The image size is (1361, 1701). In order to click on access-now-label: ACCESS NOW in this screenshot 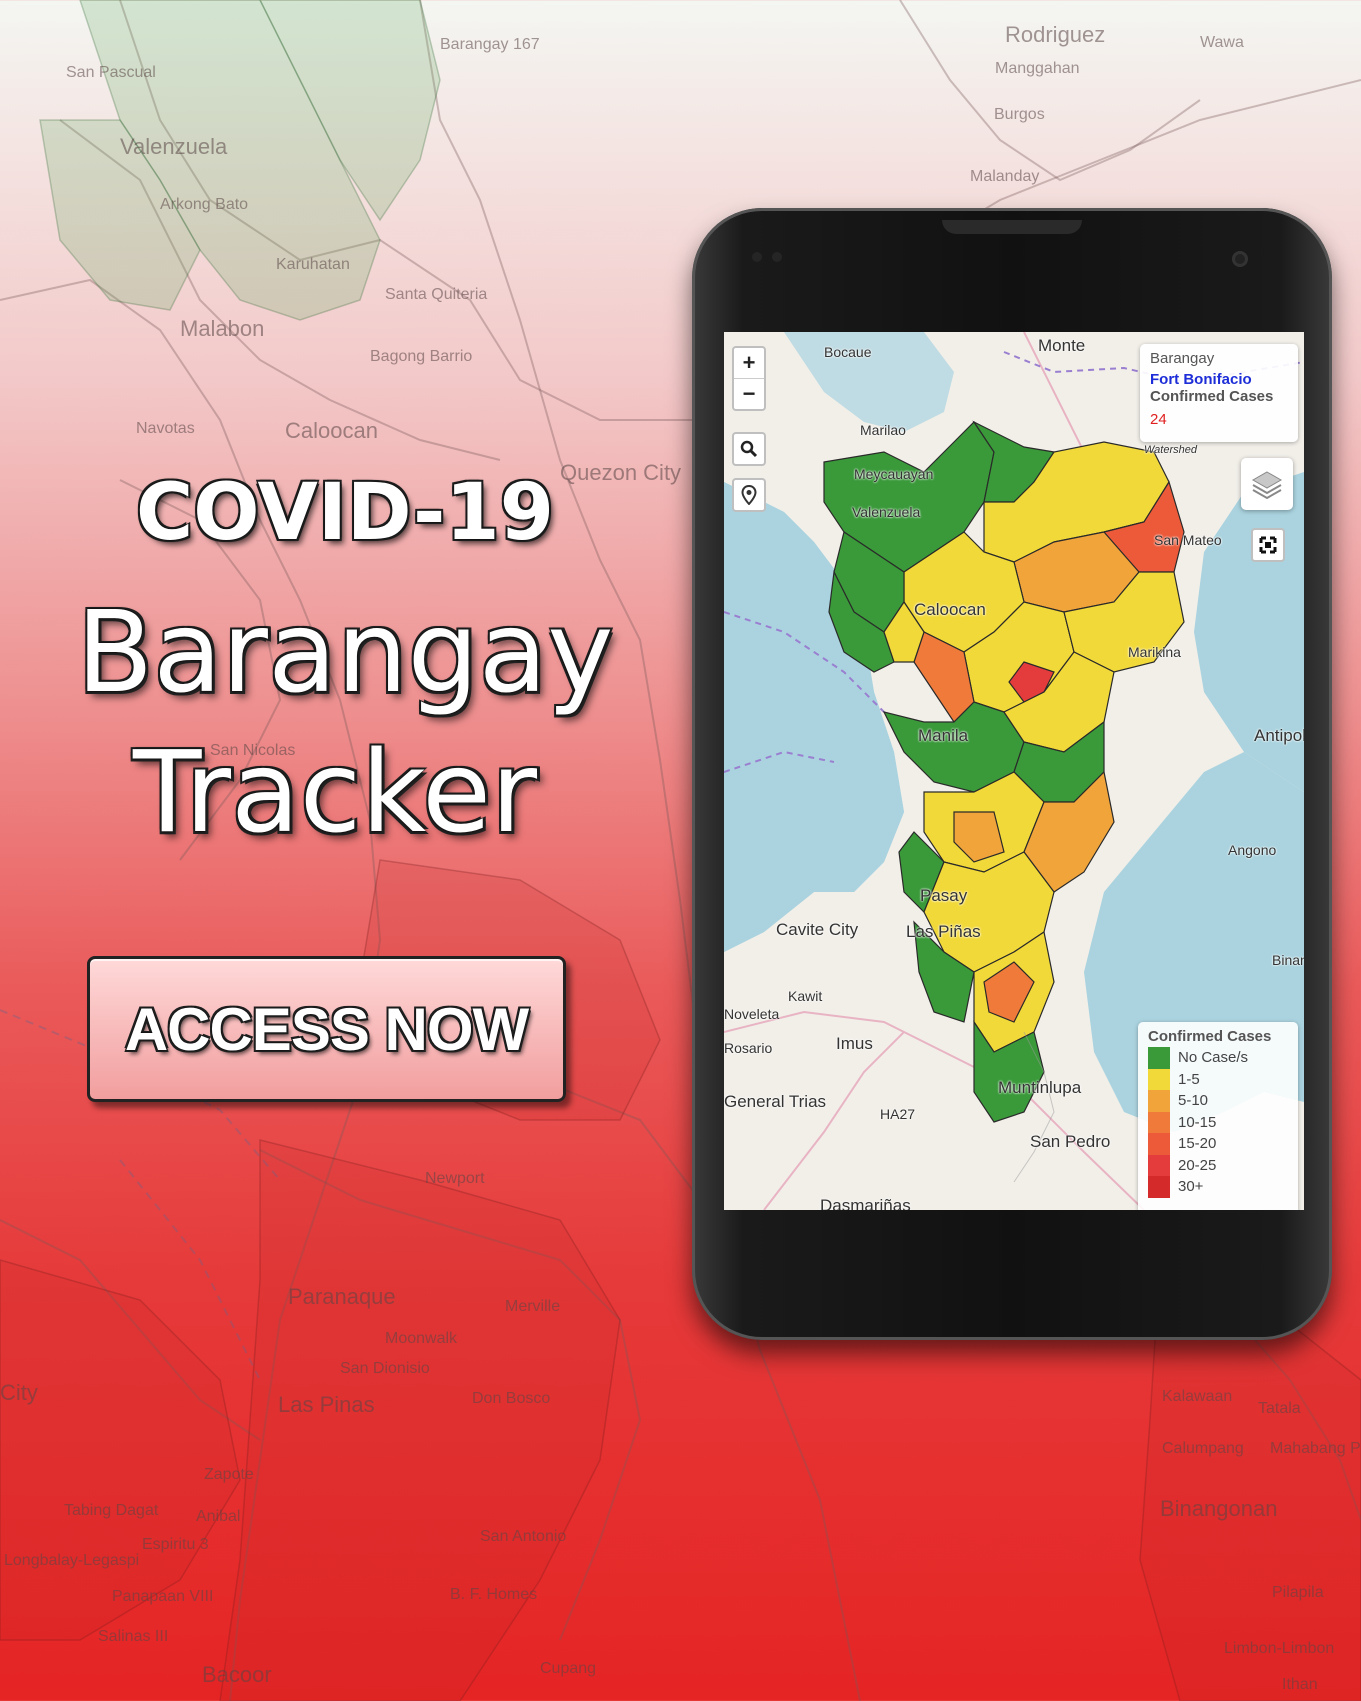, I will do `click(326, 1029)`.